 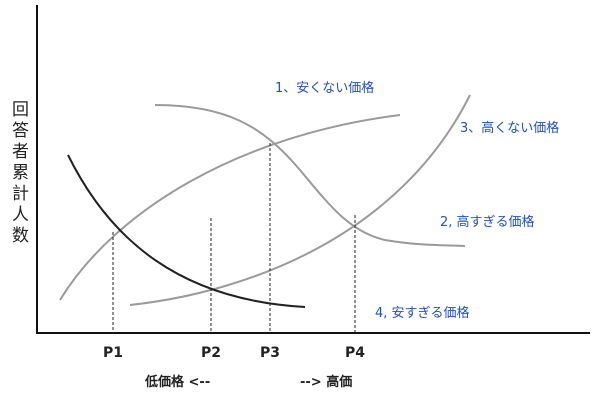 I want to click on price-point-label: P2, so click(x=211, y=353).